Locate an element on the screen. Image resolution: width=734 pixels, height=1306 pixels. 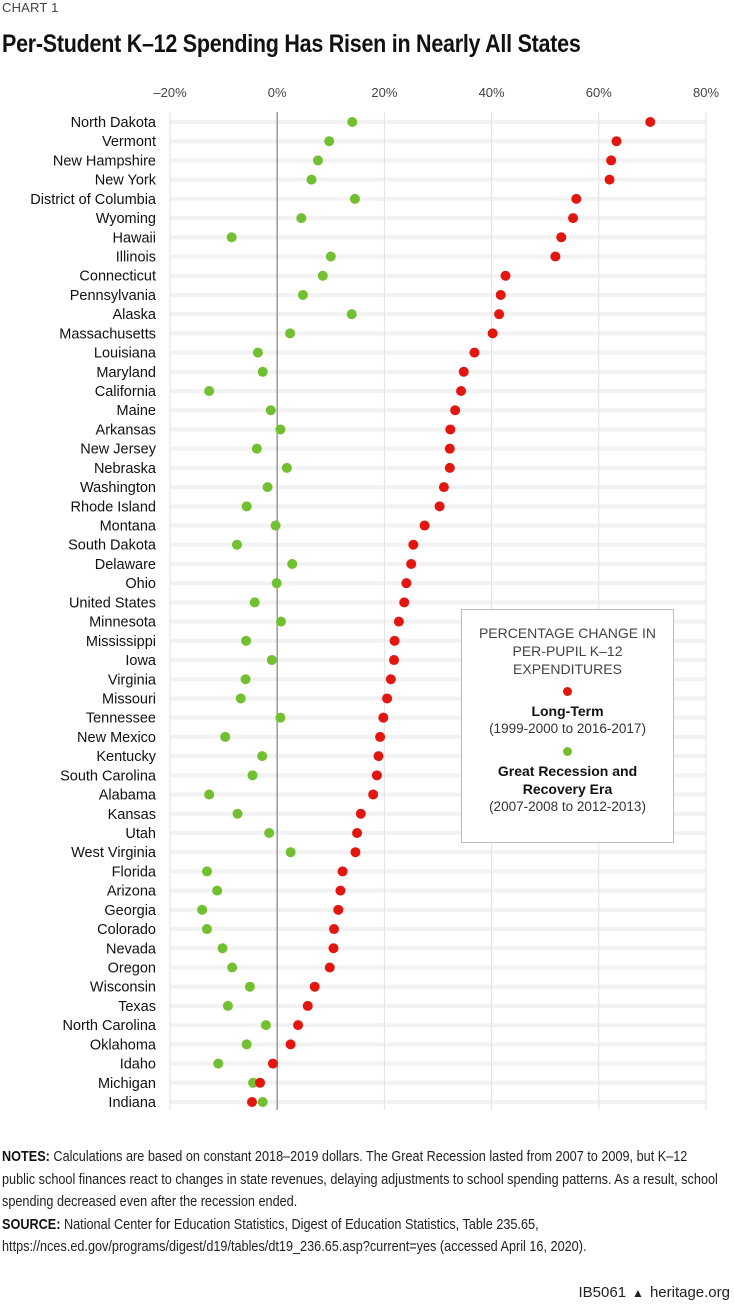
state-label: Connecticut is located at coordinates (117, 277).